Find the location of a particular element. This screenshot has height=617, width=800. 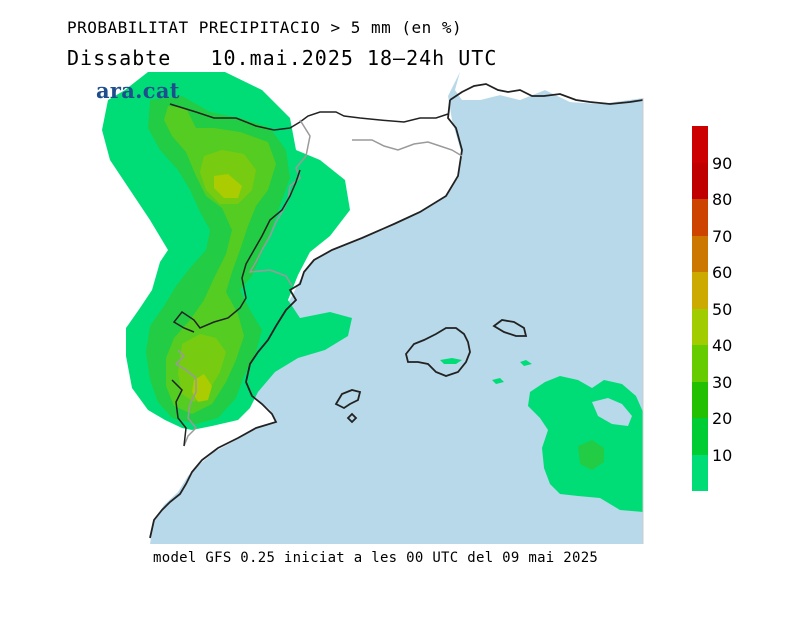

map-title: PROBABILITAT PRECIPITACIO > 5 mm (en %) is located at coordinates (265, 27).